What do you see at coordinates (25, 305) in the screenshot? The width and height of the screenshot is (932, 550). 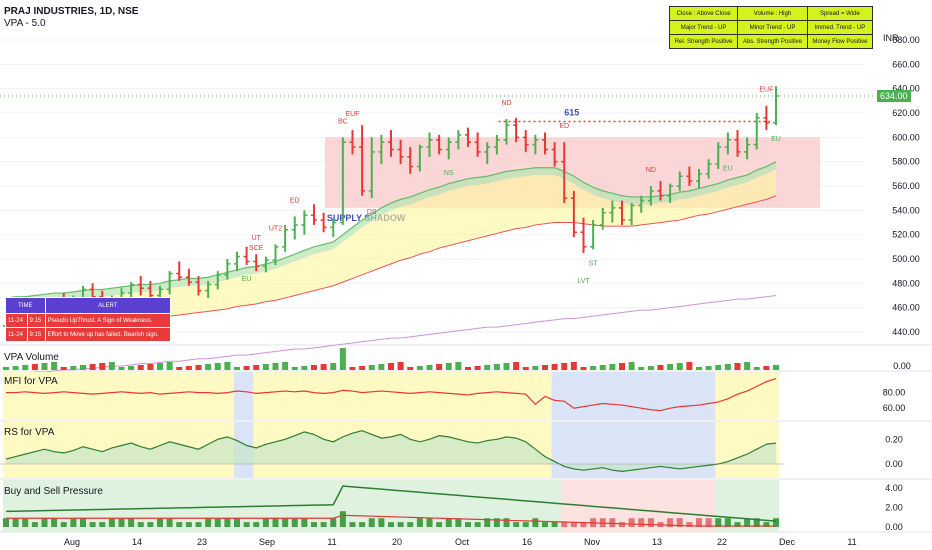 I see `alert-header-time: TIME` at bounding box center [25, 305].